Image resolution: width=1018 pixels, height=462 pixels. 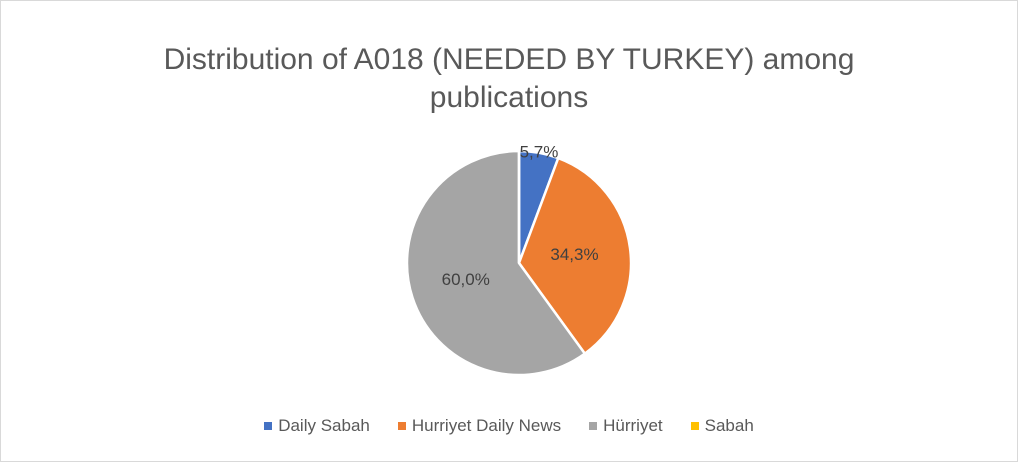 I want to click on legend-item: Hurriyet Daily News, so click(x=479, y=426).